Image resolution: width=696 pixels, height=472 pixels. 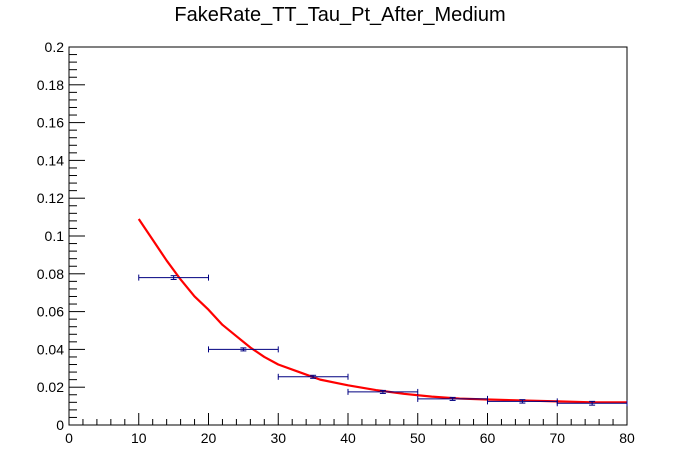 I want to click on x-tick-label: 70, so click(x=557, y=438).